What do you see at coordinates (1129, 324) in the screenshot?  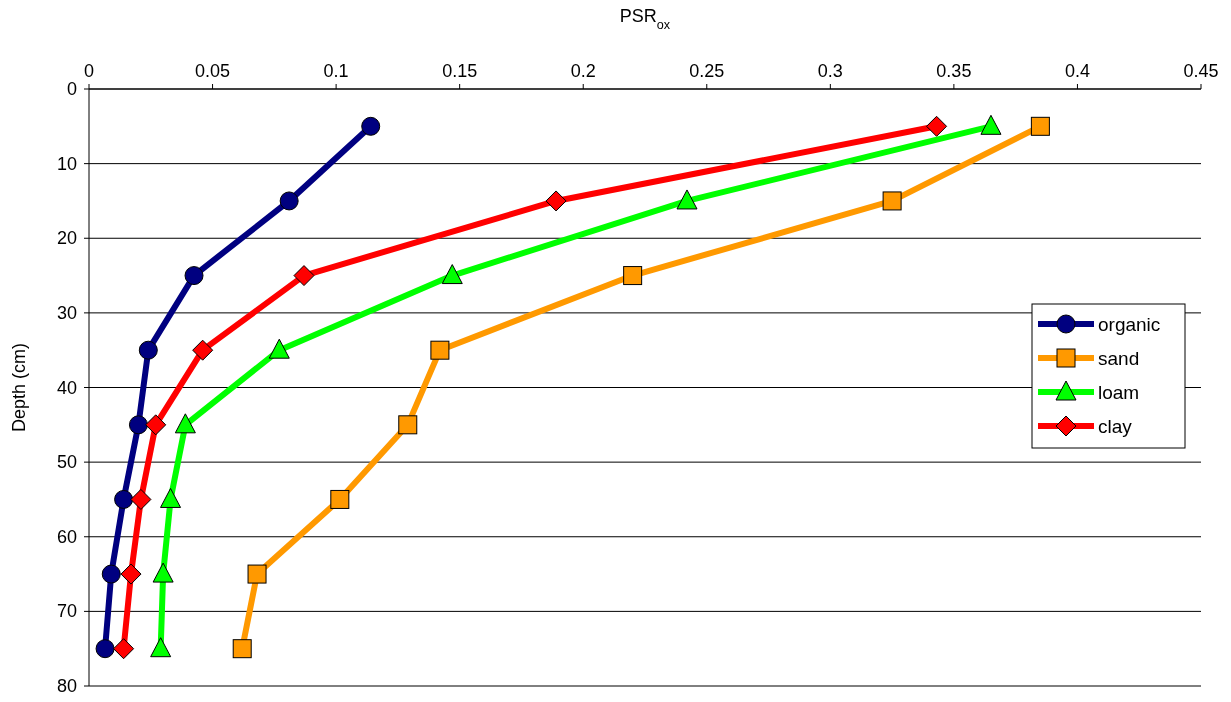 I see `legend-label: organic` at bounding box center [1129, 324].